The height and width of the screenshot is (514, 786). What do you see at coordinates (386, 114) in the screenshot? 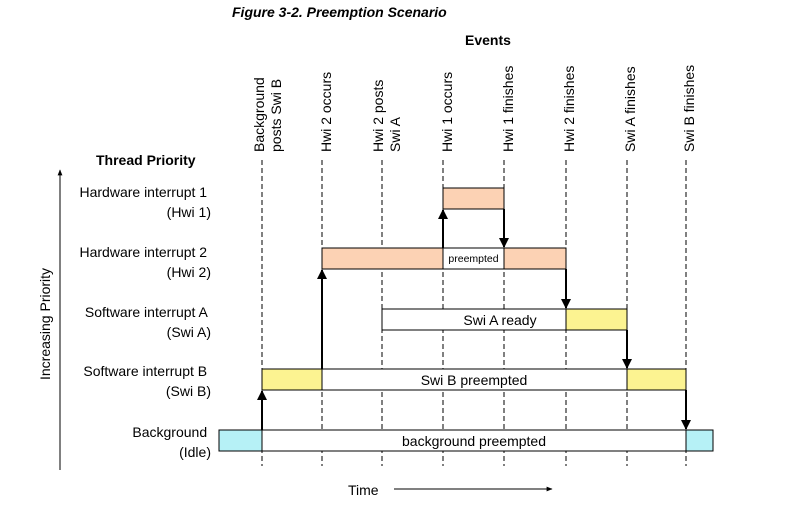
I see `event-label-hwi2-posts-swi-a: Hwi 2 posts Swi A` at bounding box center [386, 114].